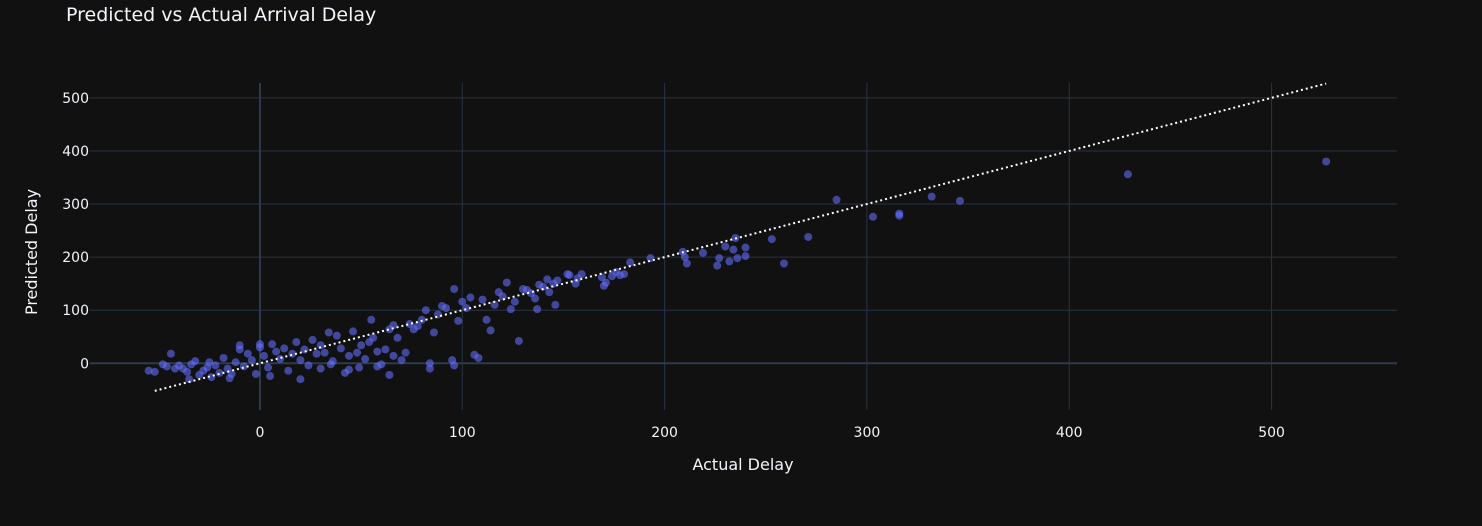 The width and height of the screenshot is (1482, 526). Describe the element at coordinates (462, 433) in the screenshot. I see `x-tick-label: 100` at that location.